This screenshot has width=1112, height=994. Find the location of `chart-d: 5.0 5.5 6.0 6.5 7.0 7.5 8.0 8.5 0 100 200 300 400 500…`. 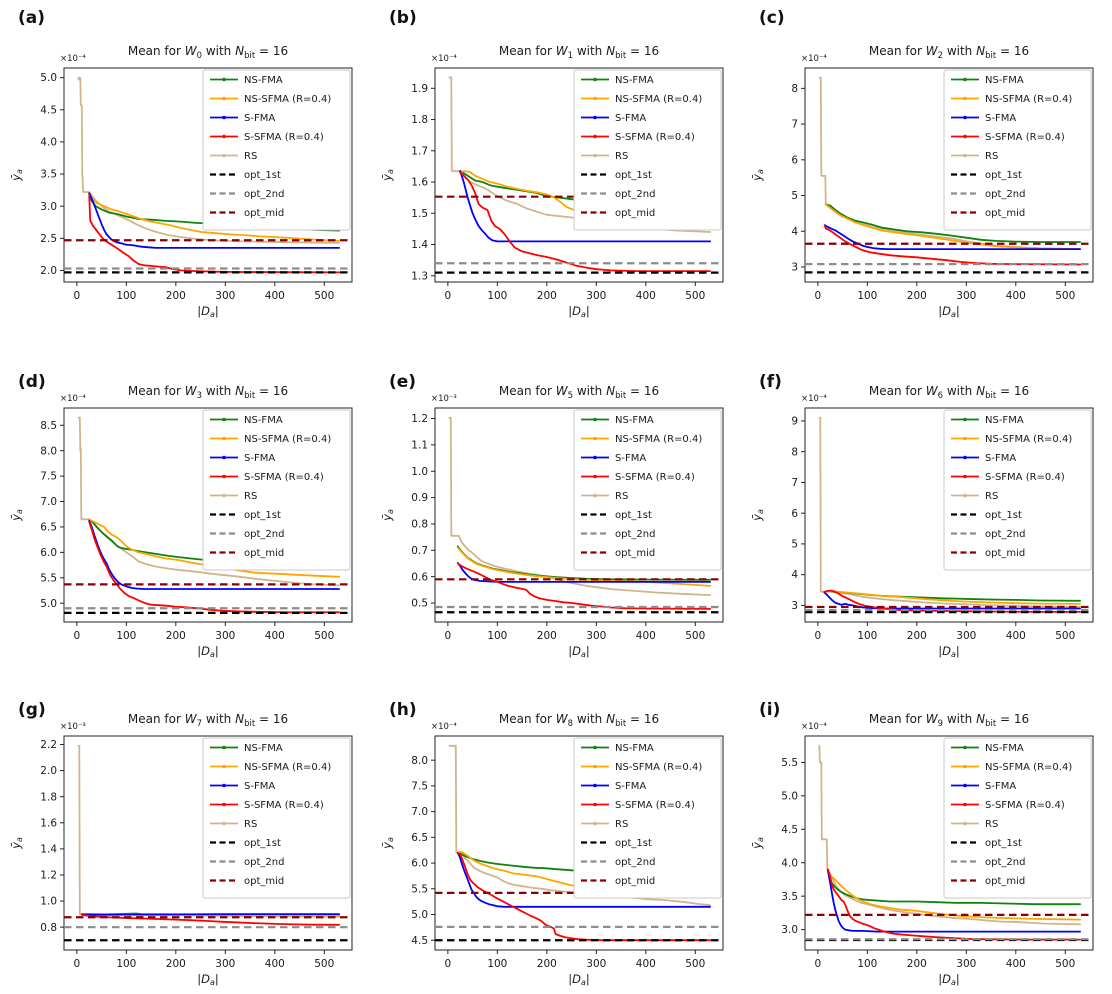

chart-d: 5.0 5.5 6.0 6.5 7.0 7.5 8.0 8.5 0 100 200 300 400 500… is located at coordinates (181, 521).